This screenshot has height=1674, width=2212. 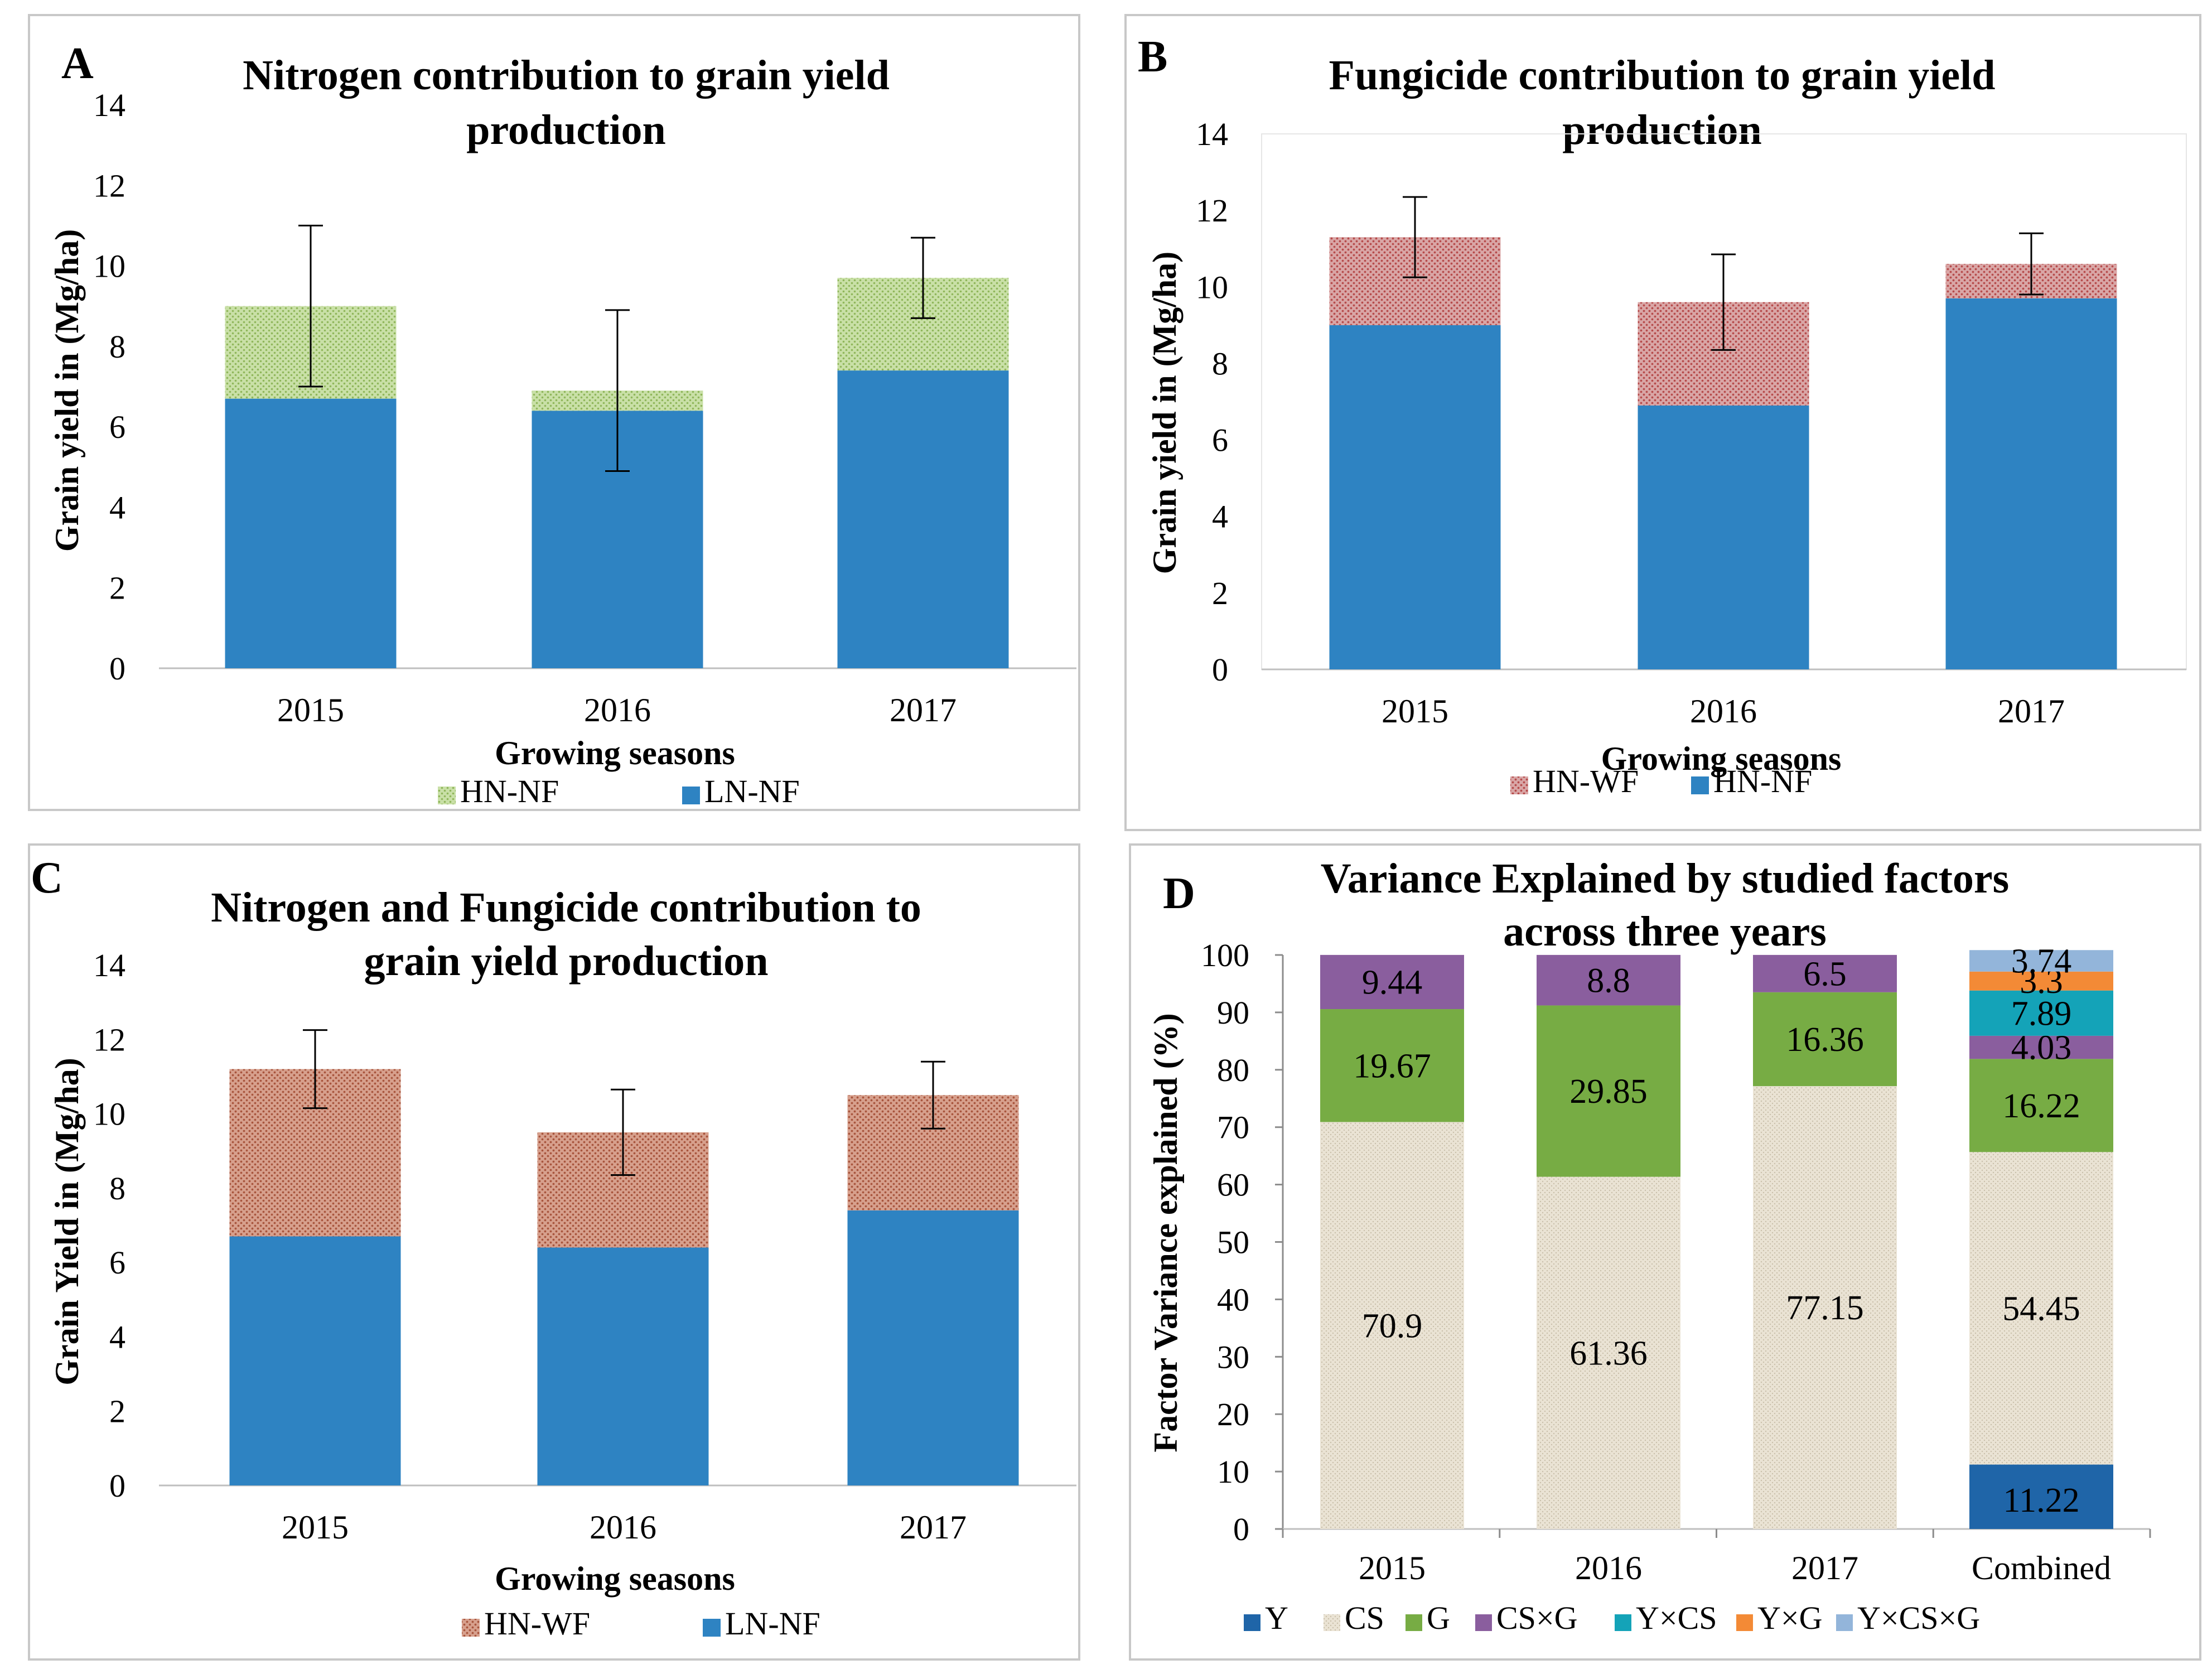 I want to click on y-axis: 0 10 20 30 40 50 60 70 80 90 100, so click(x=1242, y=1242).